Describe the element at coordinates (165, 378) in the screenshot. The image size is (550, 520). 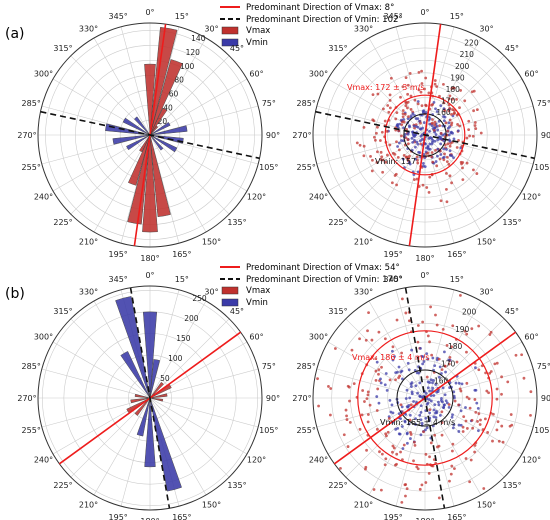
I see `r-tick-label: 50` at that location.